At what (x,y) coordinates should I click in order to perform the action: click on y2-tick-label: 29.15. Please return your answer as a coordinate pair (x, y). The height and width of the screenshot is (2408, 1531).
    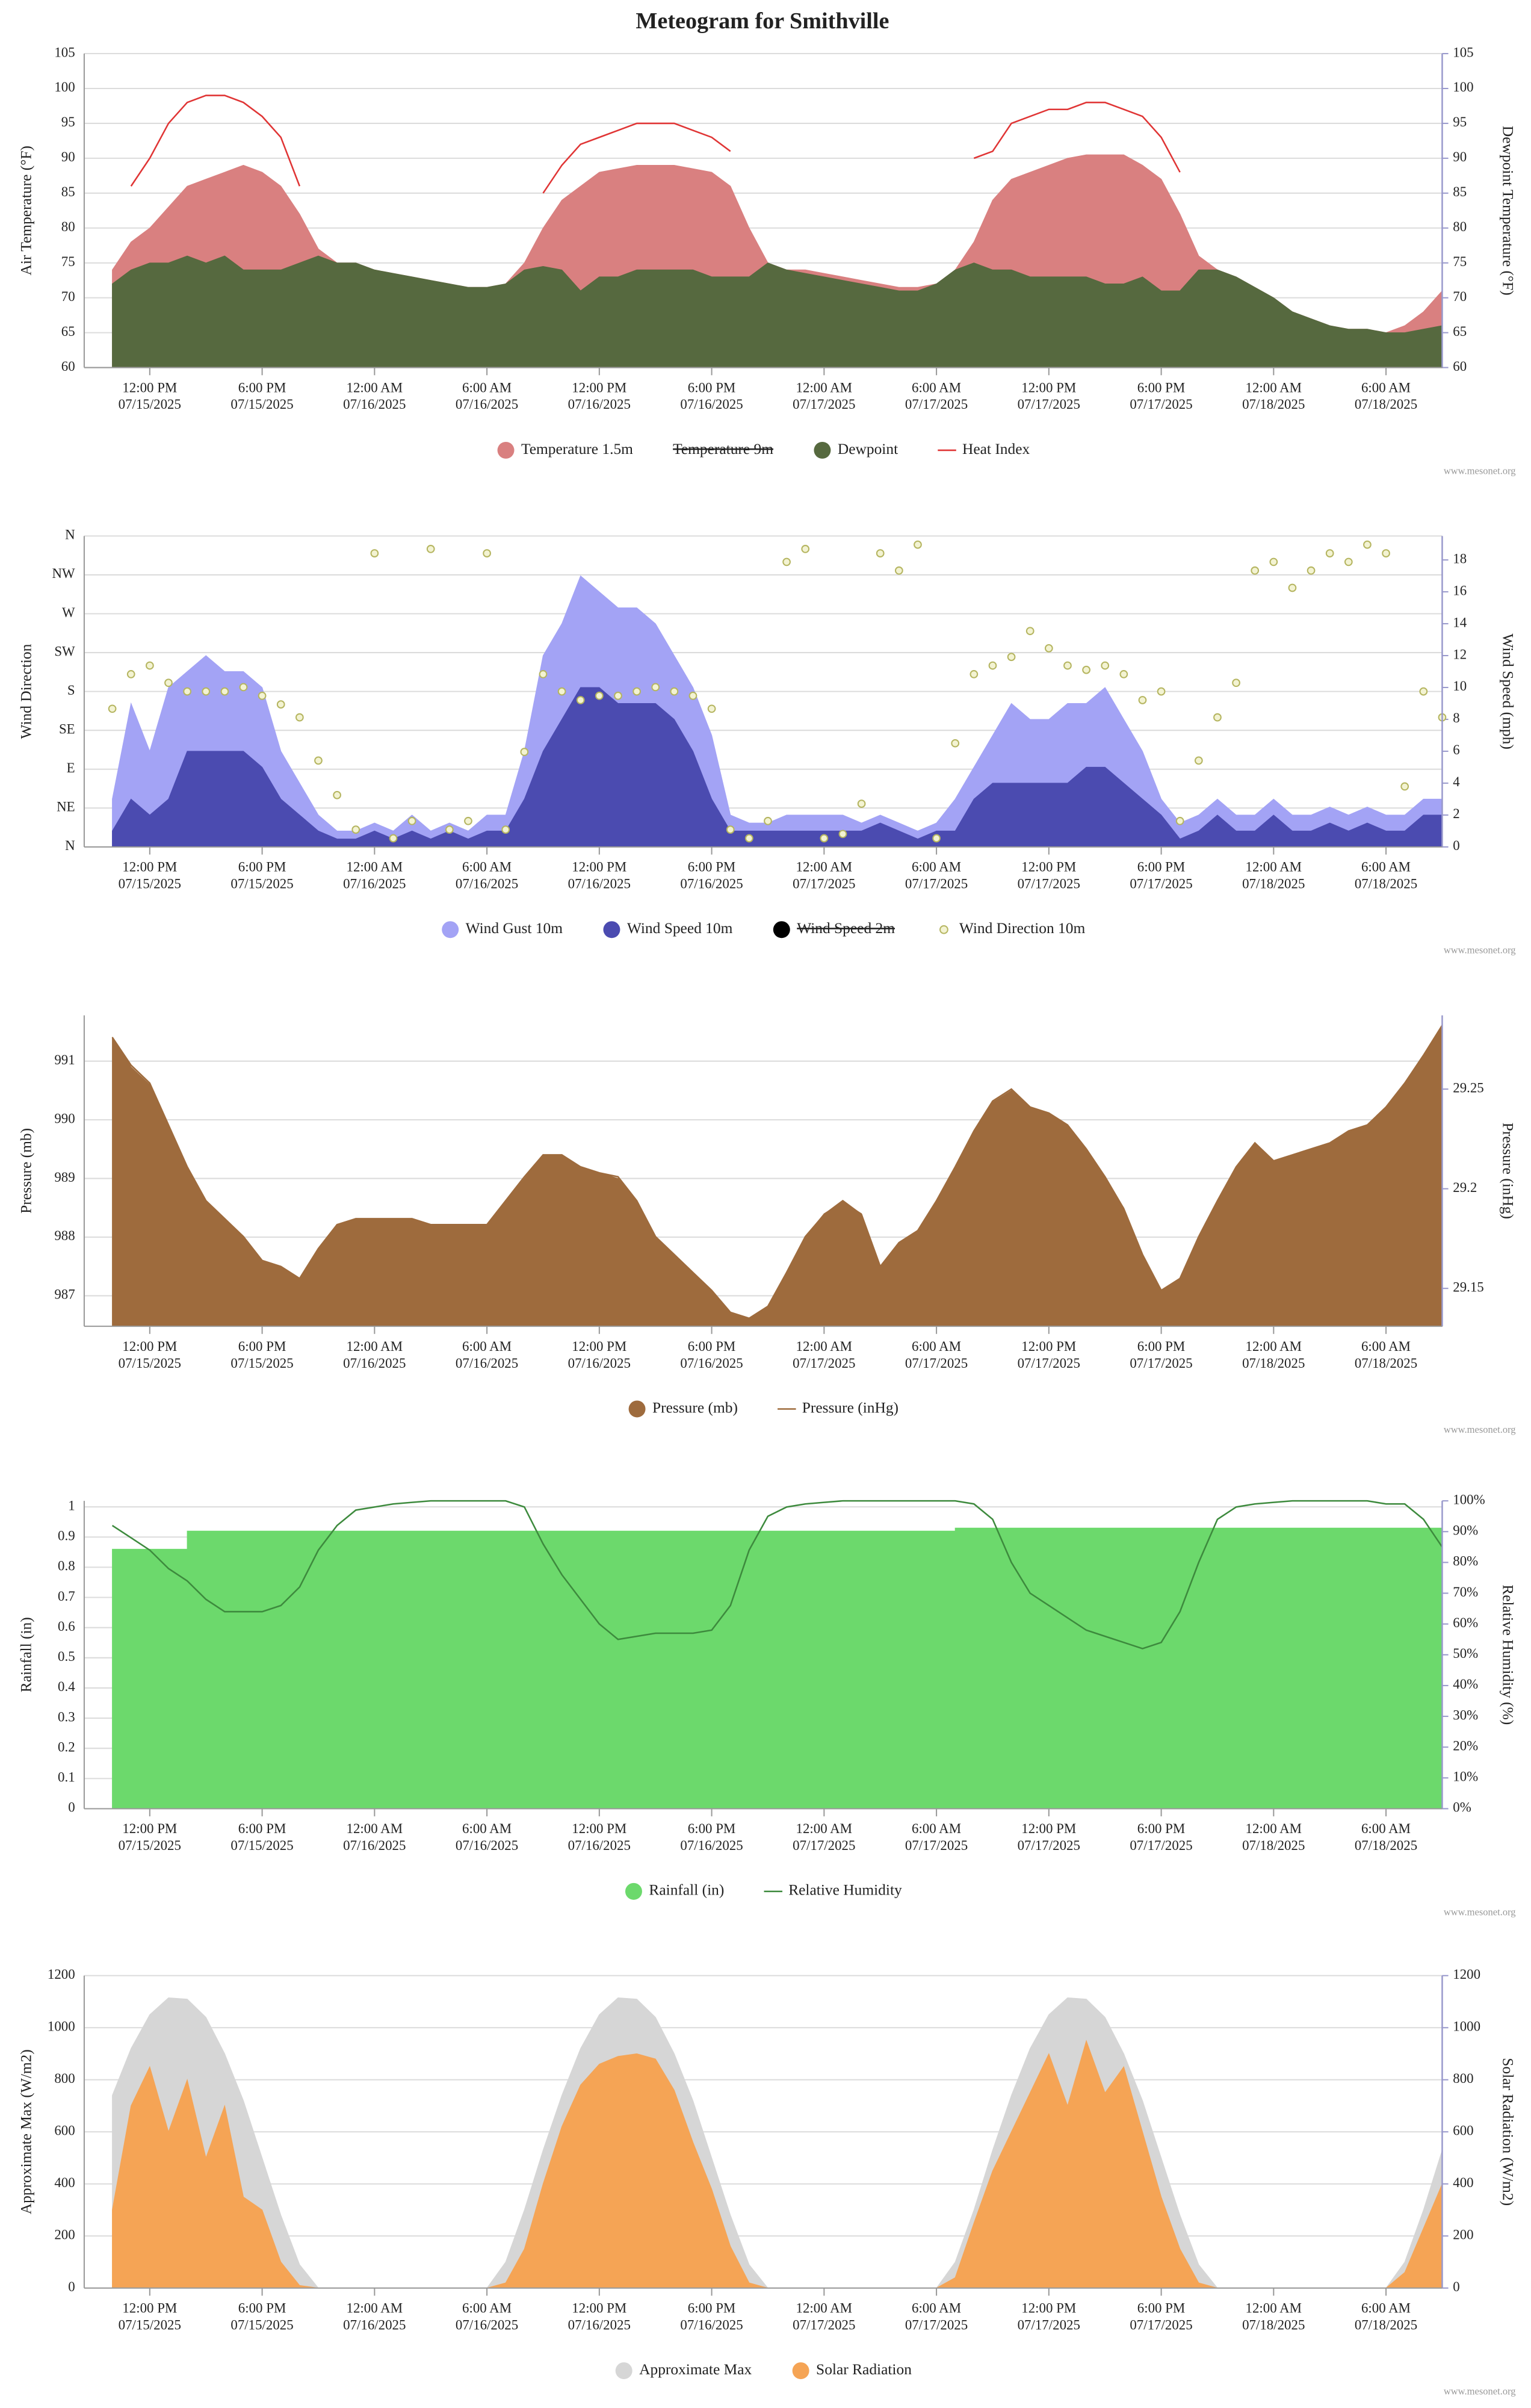
    Looking at the image, I should click on (1468, 1286).